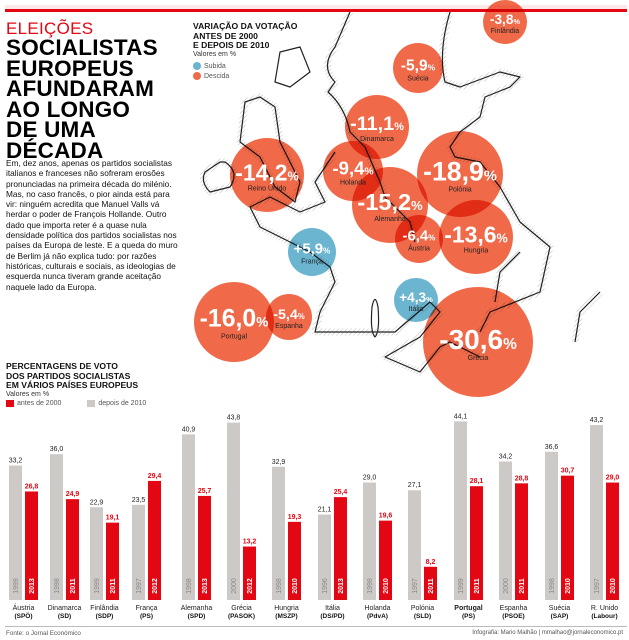  What do you see at coordinates (470, 234) in the screenshot?
I see `bubble-value: -13,6` at bounding box center [470, 234].